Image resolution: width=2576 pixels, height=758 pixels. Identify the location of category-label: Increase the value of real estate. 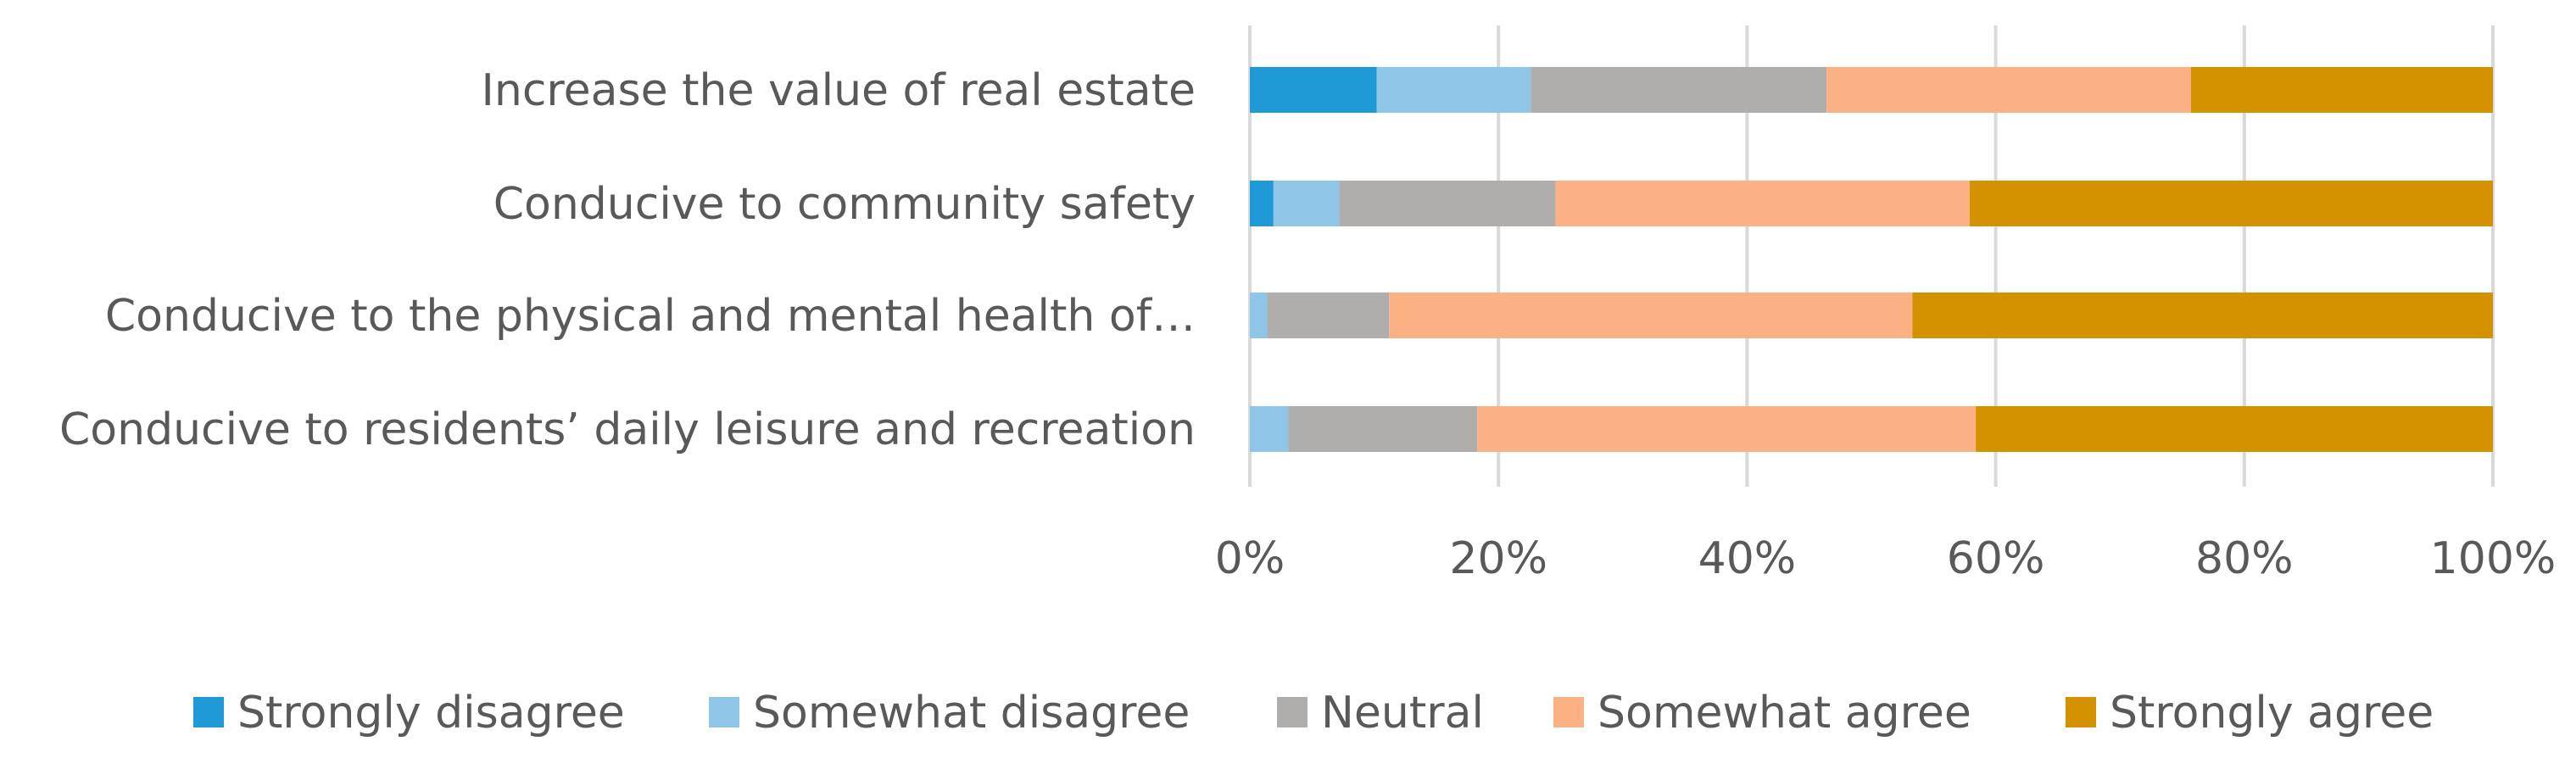
(839, 90).